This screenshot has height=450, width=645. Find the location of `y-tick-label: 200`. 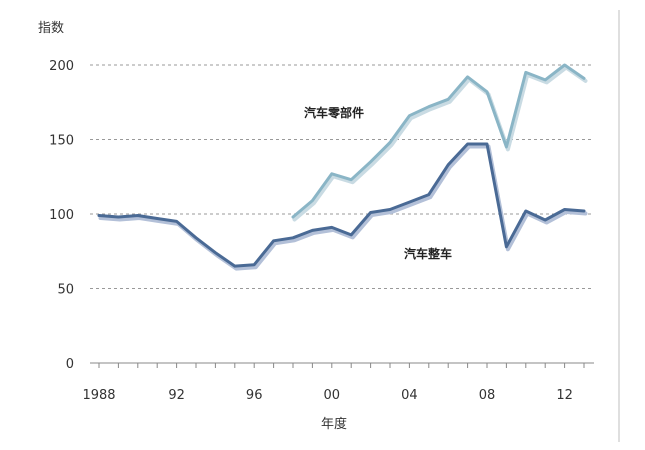

y-tick-label: 200 is located at coordinates (61, 66).